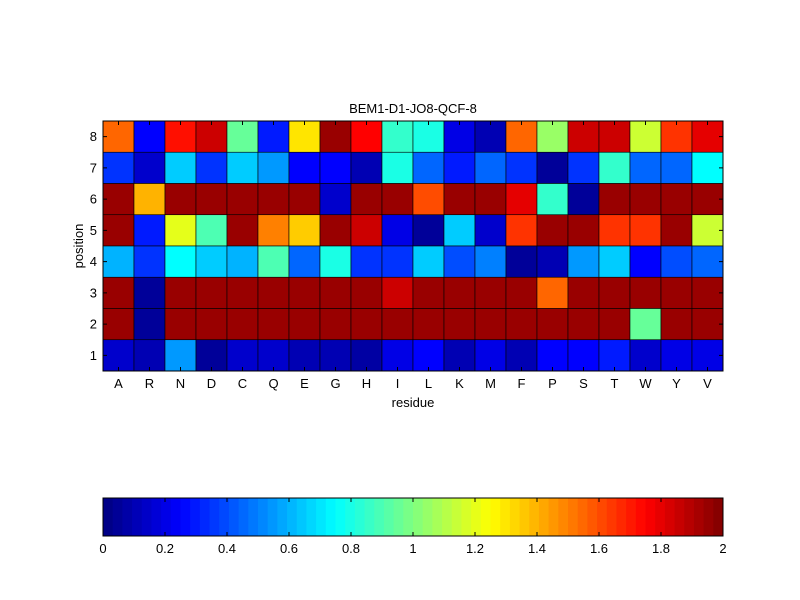 The height and width of the screenshot is (600, 800). Describe the element at coordinates (552, 355) in the screenshot. I see `heatmap-cell-1-P` at that location.